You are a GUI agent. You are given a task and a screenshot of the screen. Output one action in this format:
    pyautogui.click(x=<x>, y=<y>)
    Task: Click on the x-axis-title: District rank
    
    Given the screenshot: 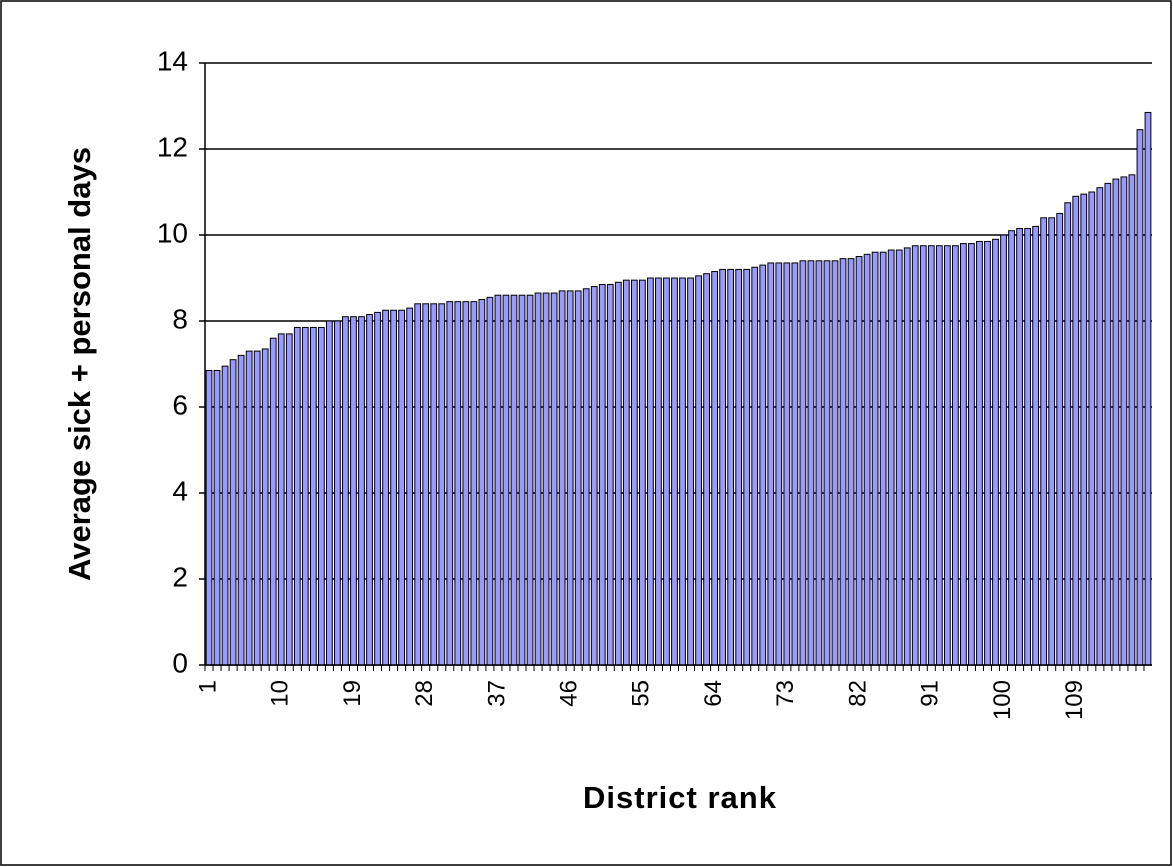 What is the action you would take?
    pyautogui.click(x=680, y=797)
    